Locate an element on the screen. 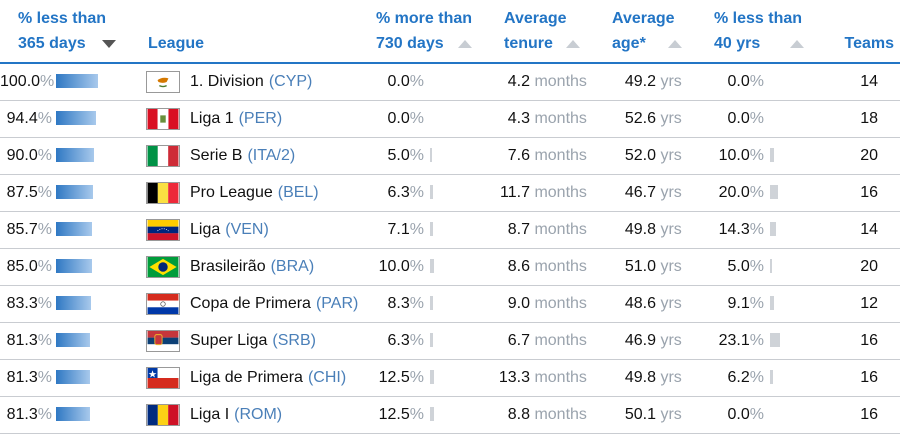 This screenshot has height=434, width=900. value: 14.3 is located at coordinates (734, 229).